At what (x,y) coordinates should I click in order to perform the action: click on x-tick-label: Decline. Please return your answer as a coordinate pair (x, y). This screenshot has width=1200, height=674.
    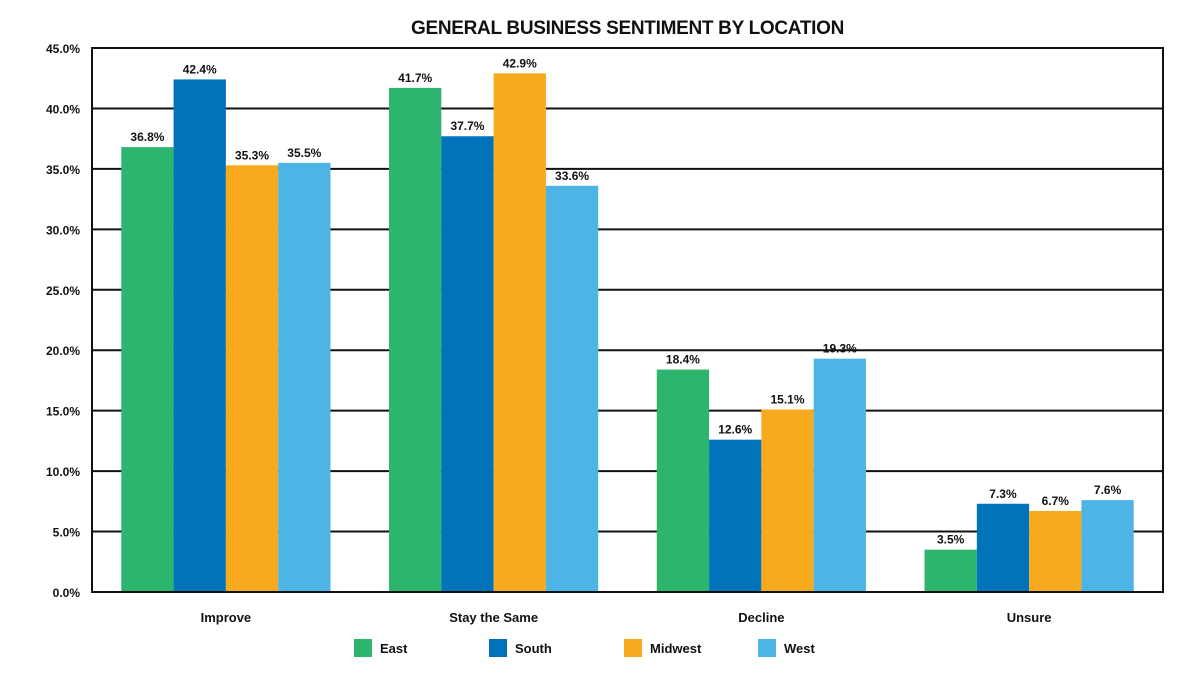
    Looking at the image, I should click on (761, 617).